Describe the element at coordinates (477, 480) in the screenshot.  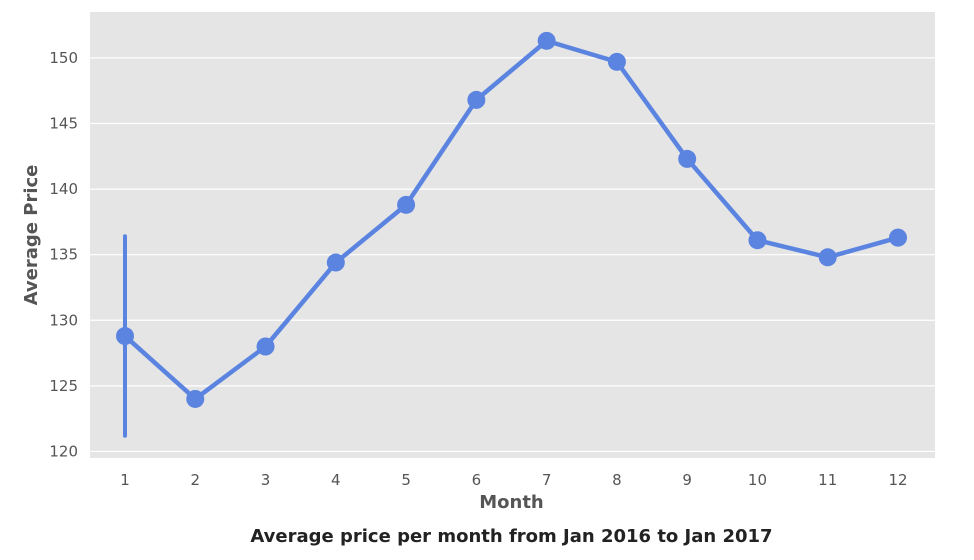
I see `x-tick-label: 6` at that location.